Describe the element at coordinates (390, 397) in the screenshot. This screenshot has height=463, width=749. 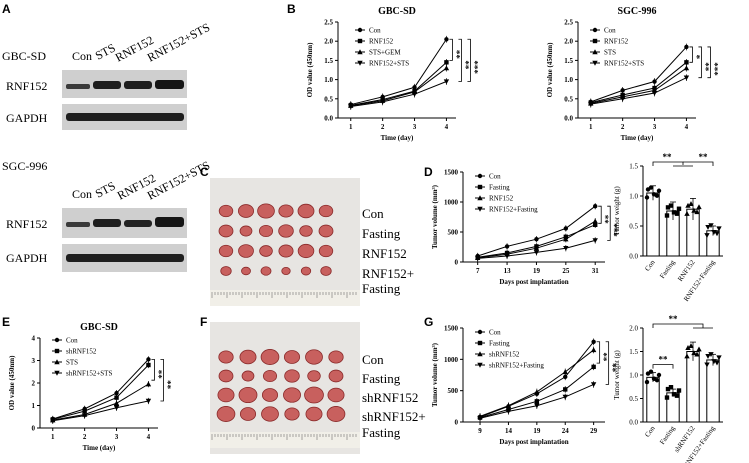
I see `photo-f-label-3: shRNF152` at that location.